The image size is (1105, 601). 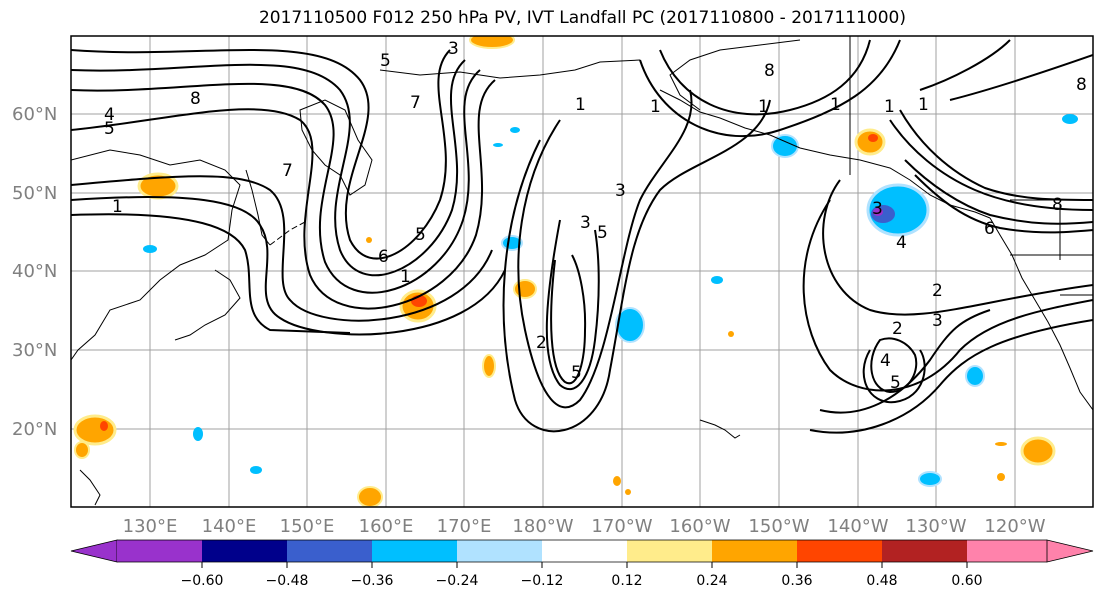 I want to click on contour-label: 6, so click(x=383, y=257).